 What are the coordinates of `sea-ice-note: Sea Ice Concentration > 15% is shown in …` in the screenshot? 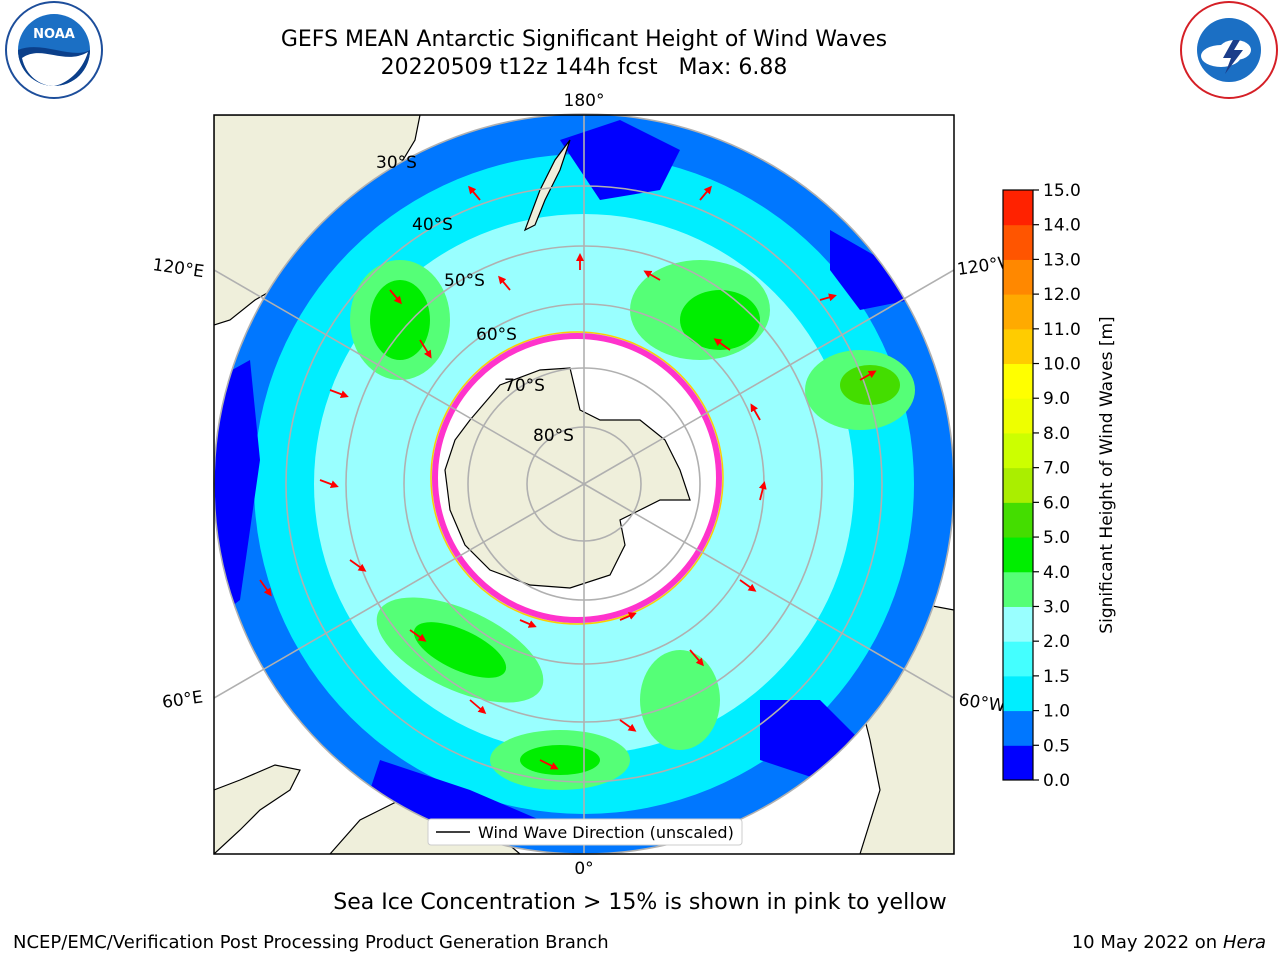 It's located at (640, 902).